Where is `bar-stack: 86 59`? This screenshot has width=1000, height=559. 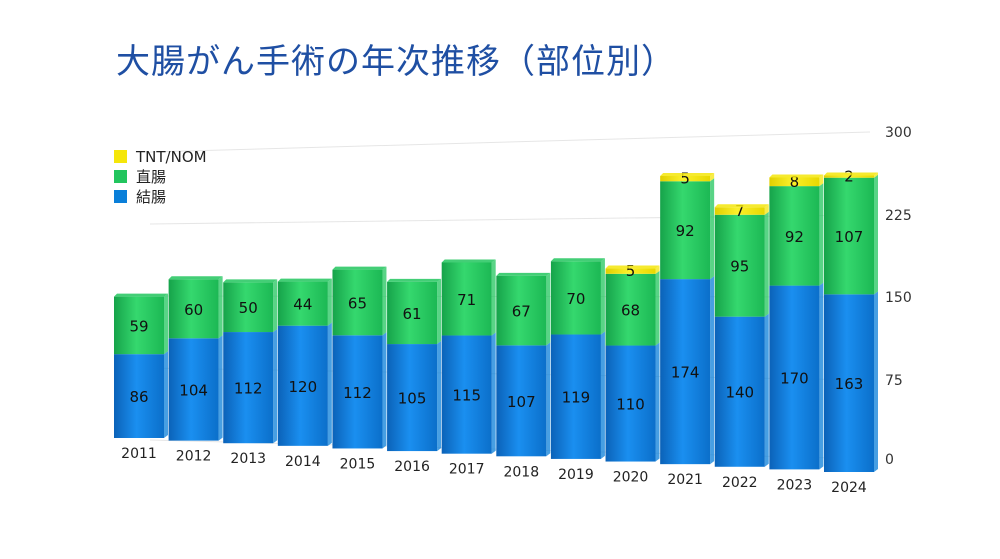 bar-stack: 86 59 is located at coordinates (141, 365).